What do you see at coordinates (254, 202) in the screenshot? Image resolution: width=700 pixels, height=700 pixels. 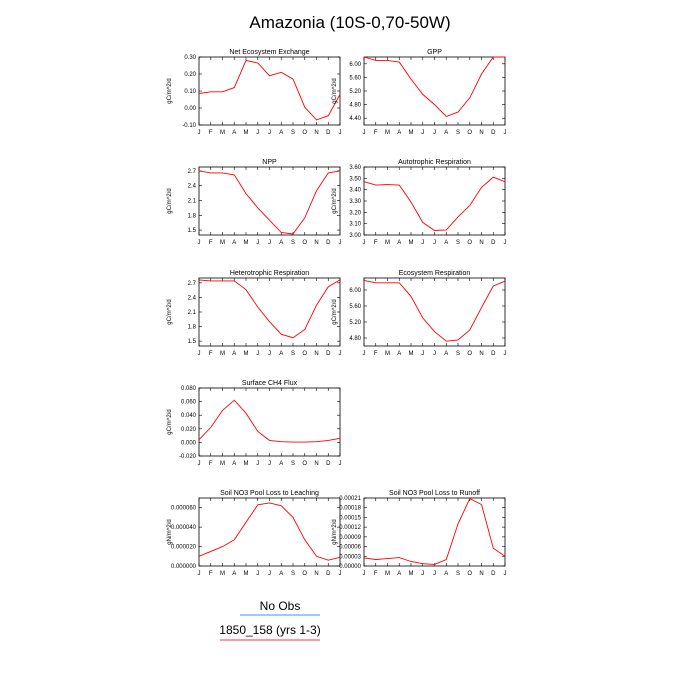 I see `panel-2: NPP 1.5 1.8 2.1 2.4 2.7 J F M A M J J A S O N D JgC/m^2/d` at bounding box center [254, 202].